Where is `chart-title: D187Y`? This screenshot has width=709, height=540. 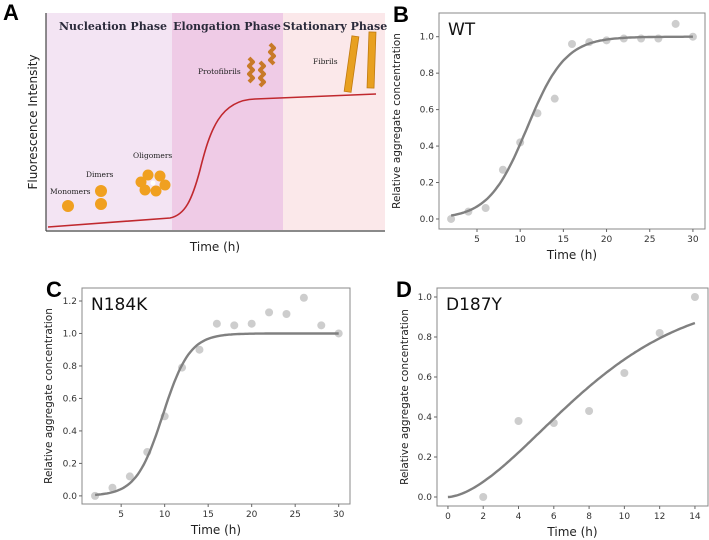 chart-title: D187Y is located at coordinates (474, 305).